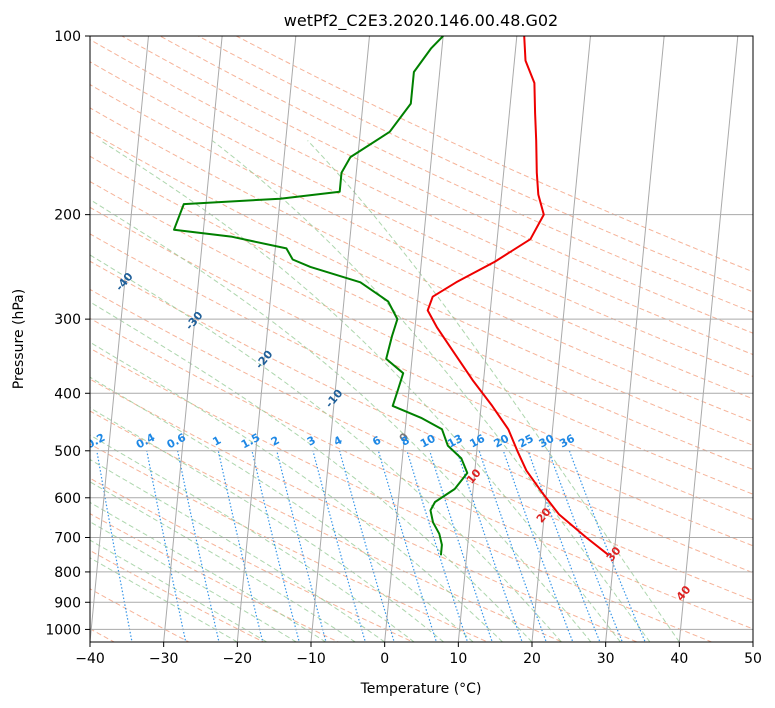  What do you see at coordinates (311, 441) in the screenshot?
I see `mixing-ratio-label: 3` at bounding box center [311, 441].